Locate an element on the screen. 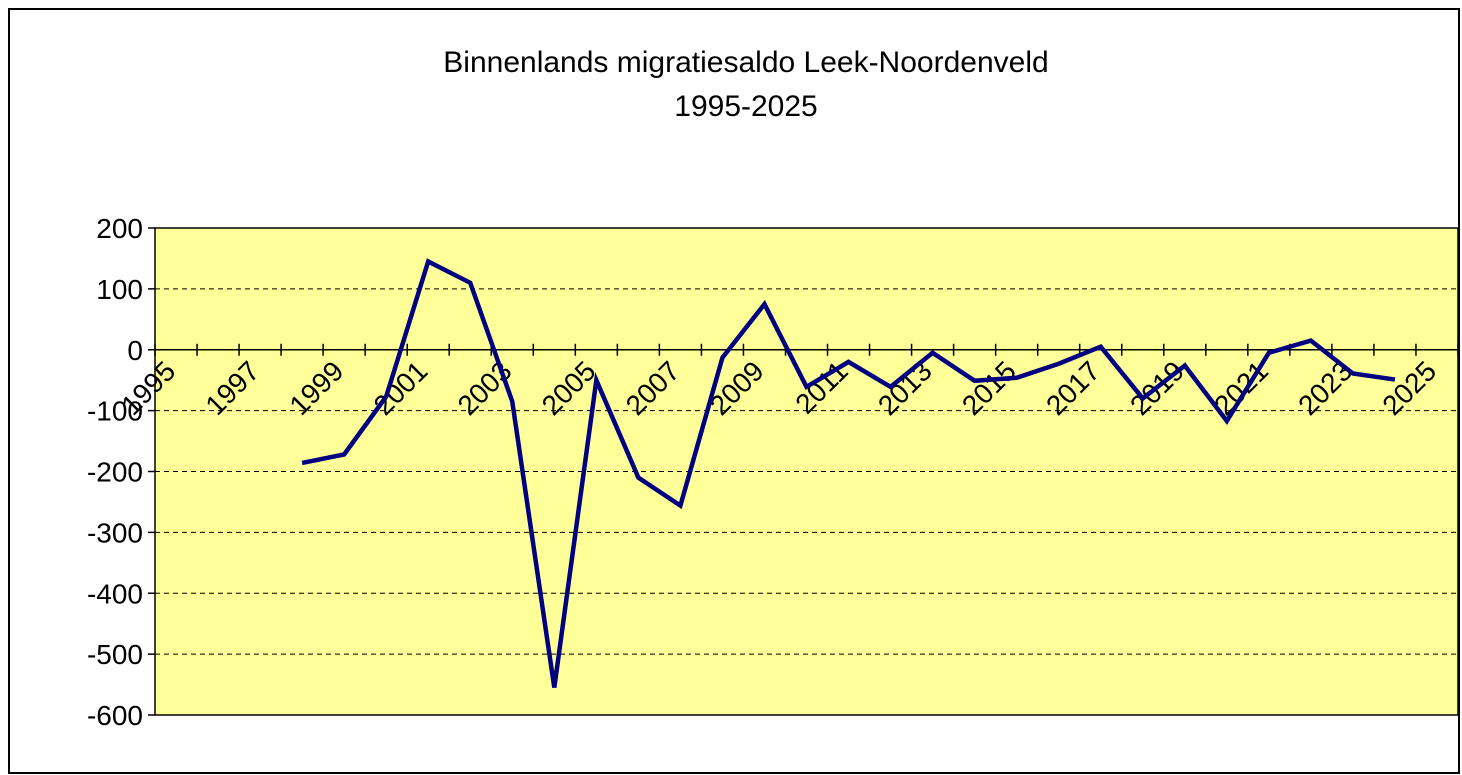  y-tick-label: 0 is located at coordinates (135, 350).